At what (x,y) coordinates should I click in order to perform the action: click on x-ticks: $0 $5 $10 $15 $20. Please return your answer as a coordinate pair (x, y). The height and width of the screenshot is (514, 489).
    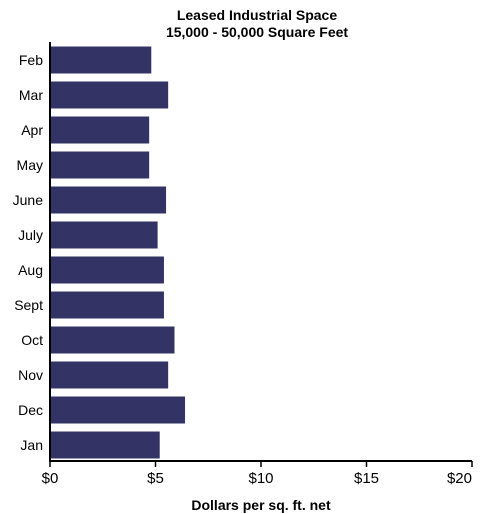
    Looking at the image, I should click on (257, 474).